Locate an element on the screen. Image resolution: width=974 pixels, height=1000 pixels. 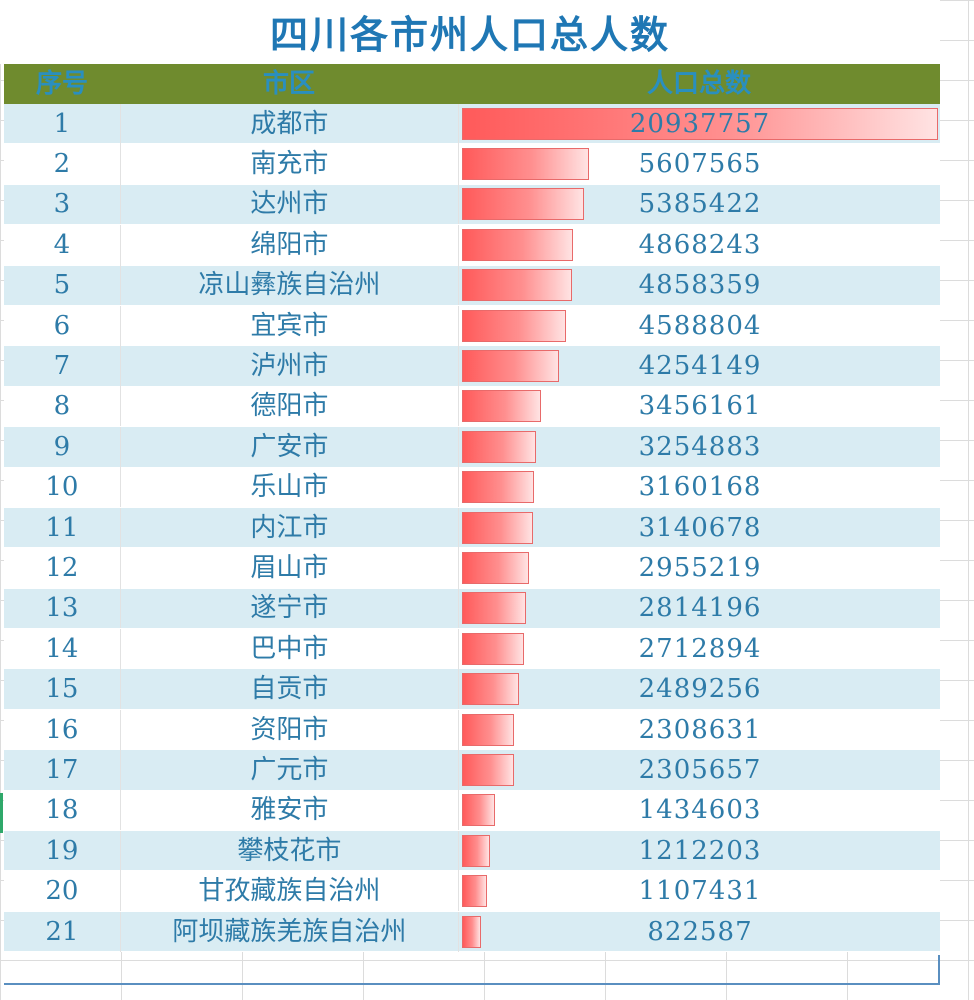
cell-population: 4588804 is located at coordinates (699, 325).